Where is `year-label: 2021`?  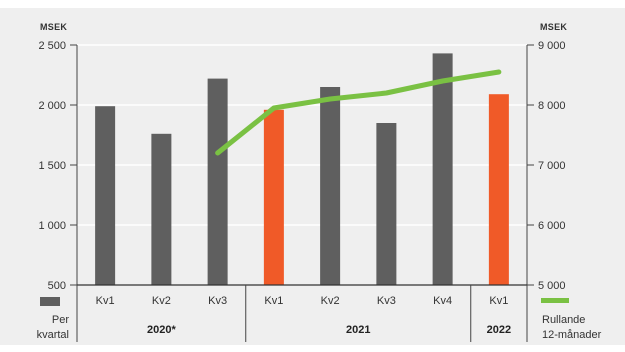
year-label: 2021 is located at coordinates (358, 330).